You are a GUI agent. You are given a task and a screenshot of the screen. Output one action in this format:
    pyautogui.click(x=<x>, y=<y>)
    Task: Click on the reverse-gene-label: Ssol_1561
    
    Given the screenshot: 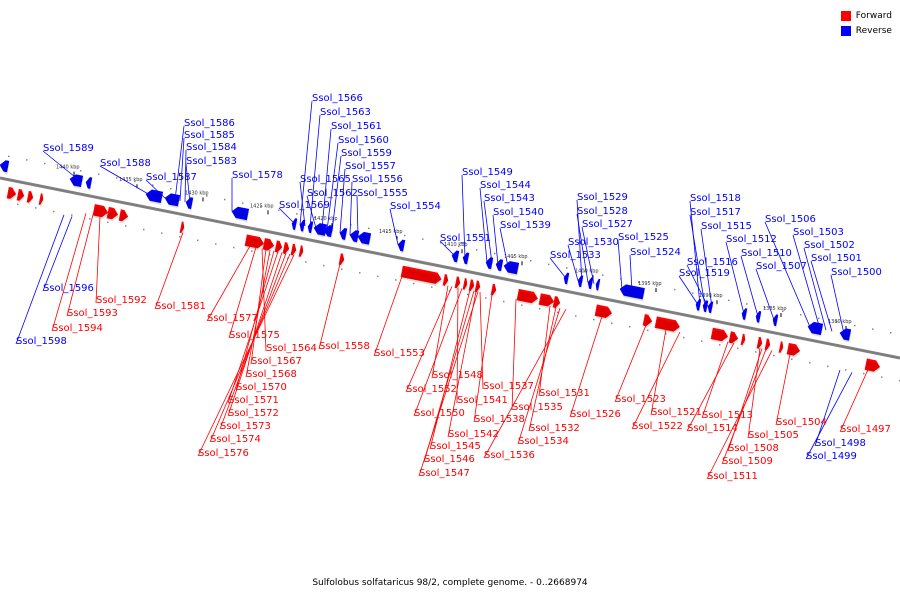 What is the action you would take?
    pyautogui.click(x=356, y=126)
    